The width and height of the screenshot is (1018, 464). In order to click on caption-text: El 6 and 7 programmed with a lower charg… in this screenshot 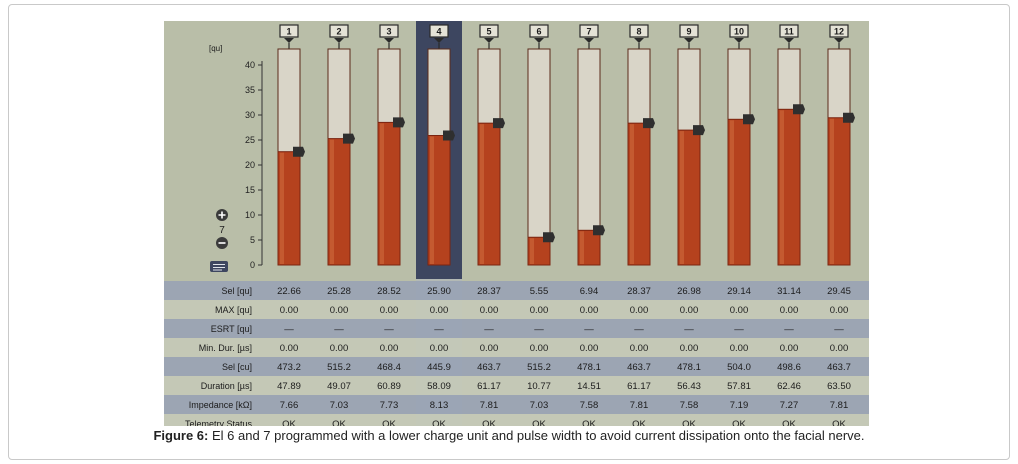, I will do `click(536, 435)`.